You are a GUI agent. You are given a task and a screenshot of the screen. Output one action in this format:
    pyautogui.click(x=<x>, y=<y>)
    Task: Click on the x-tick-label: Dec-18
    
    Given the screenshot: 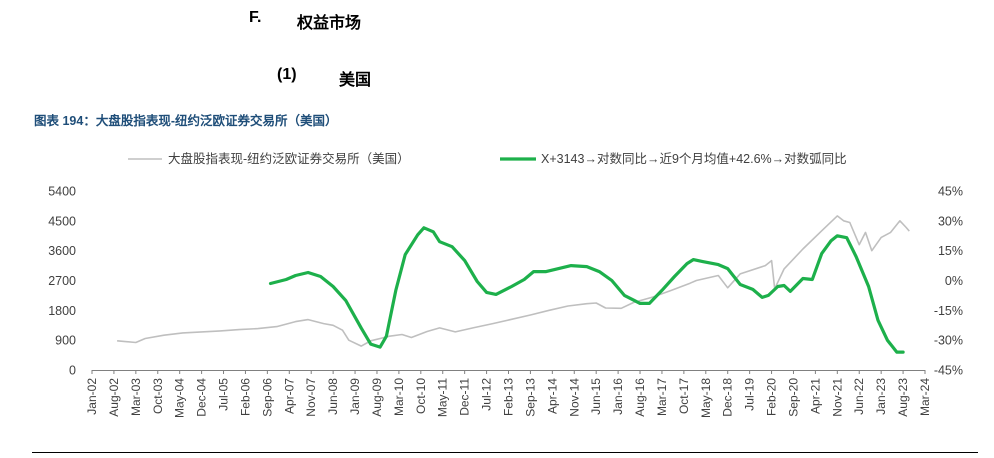 What is the action you would take?
    pyautogui.click(x=728, y=397)
    